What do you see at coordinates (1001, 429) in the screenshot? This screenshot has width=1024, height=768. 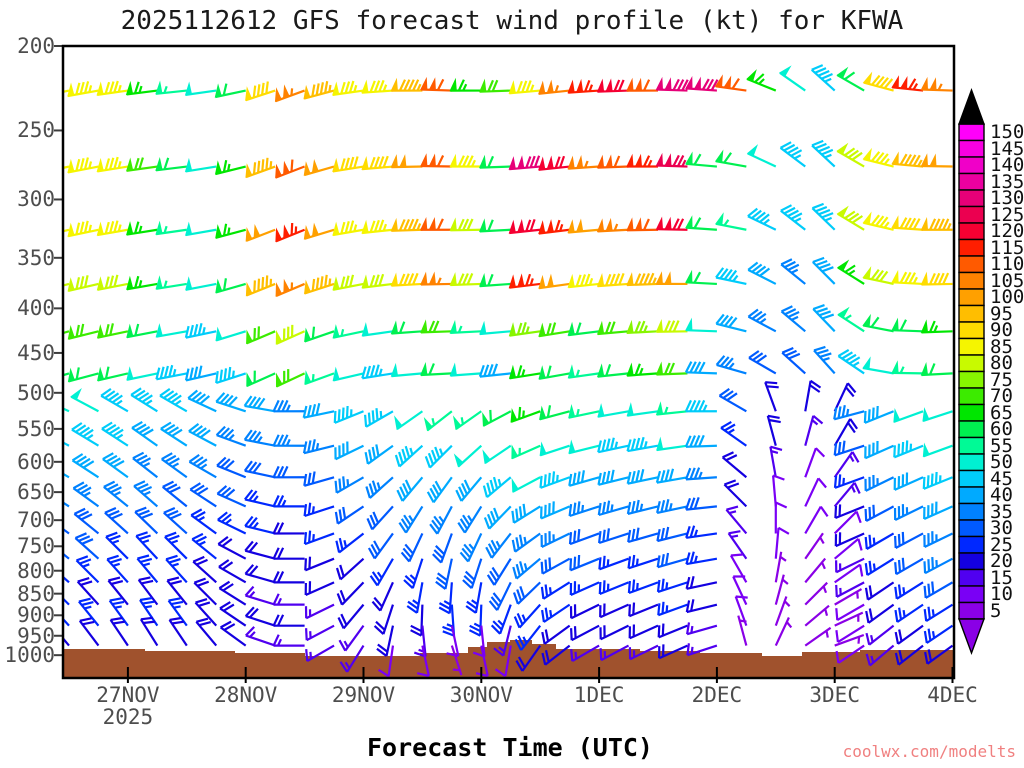 I see `colorbar-tick-label: 60` at bounding box center [1001, 429].